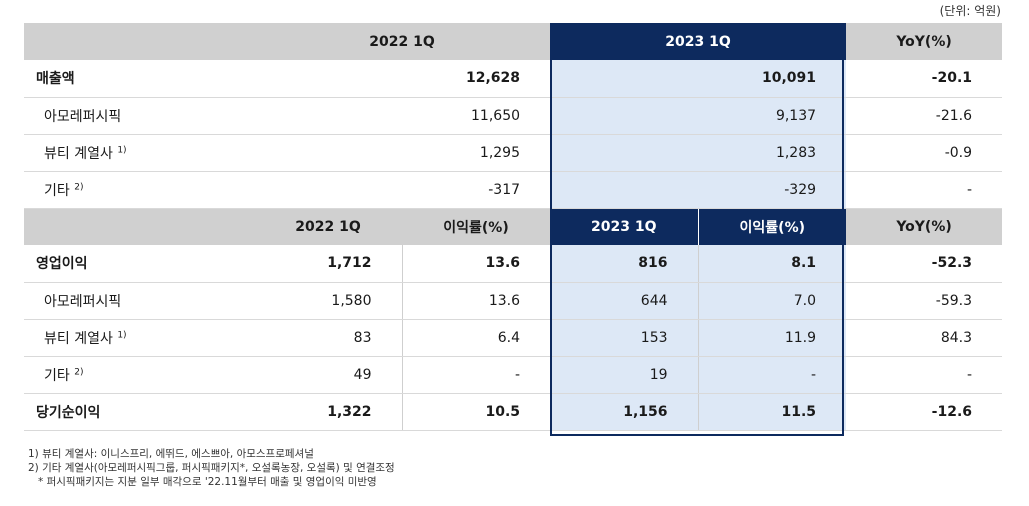 This screenshot has width=1029, height=506. I want to click on margin-2022: -, so click(476, 375).